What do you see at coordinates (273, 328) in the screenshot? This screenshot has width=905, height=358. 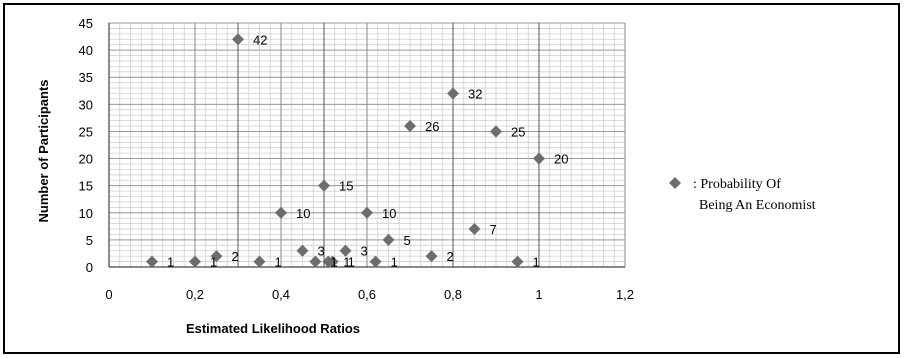 I see `x-axis-title: Estimated Likelihood Ratios` at bounding box center [273, 328].